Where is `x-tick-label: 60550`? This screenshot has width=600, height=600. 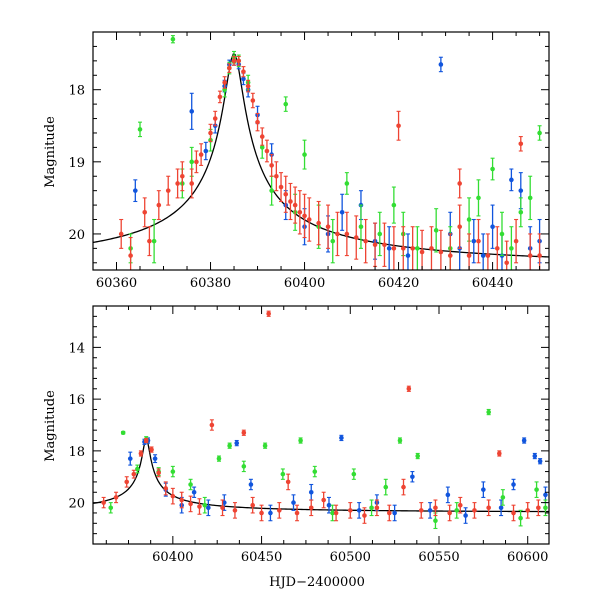 x-tick-label: 60550 is located at coordinates (438, 557).